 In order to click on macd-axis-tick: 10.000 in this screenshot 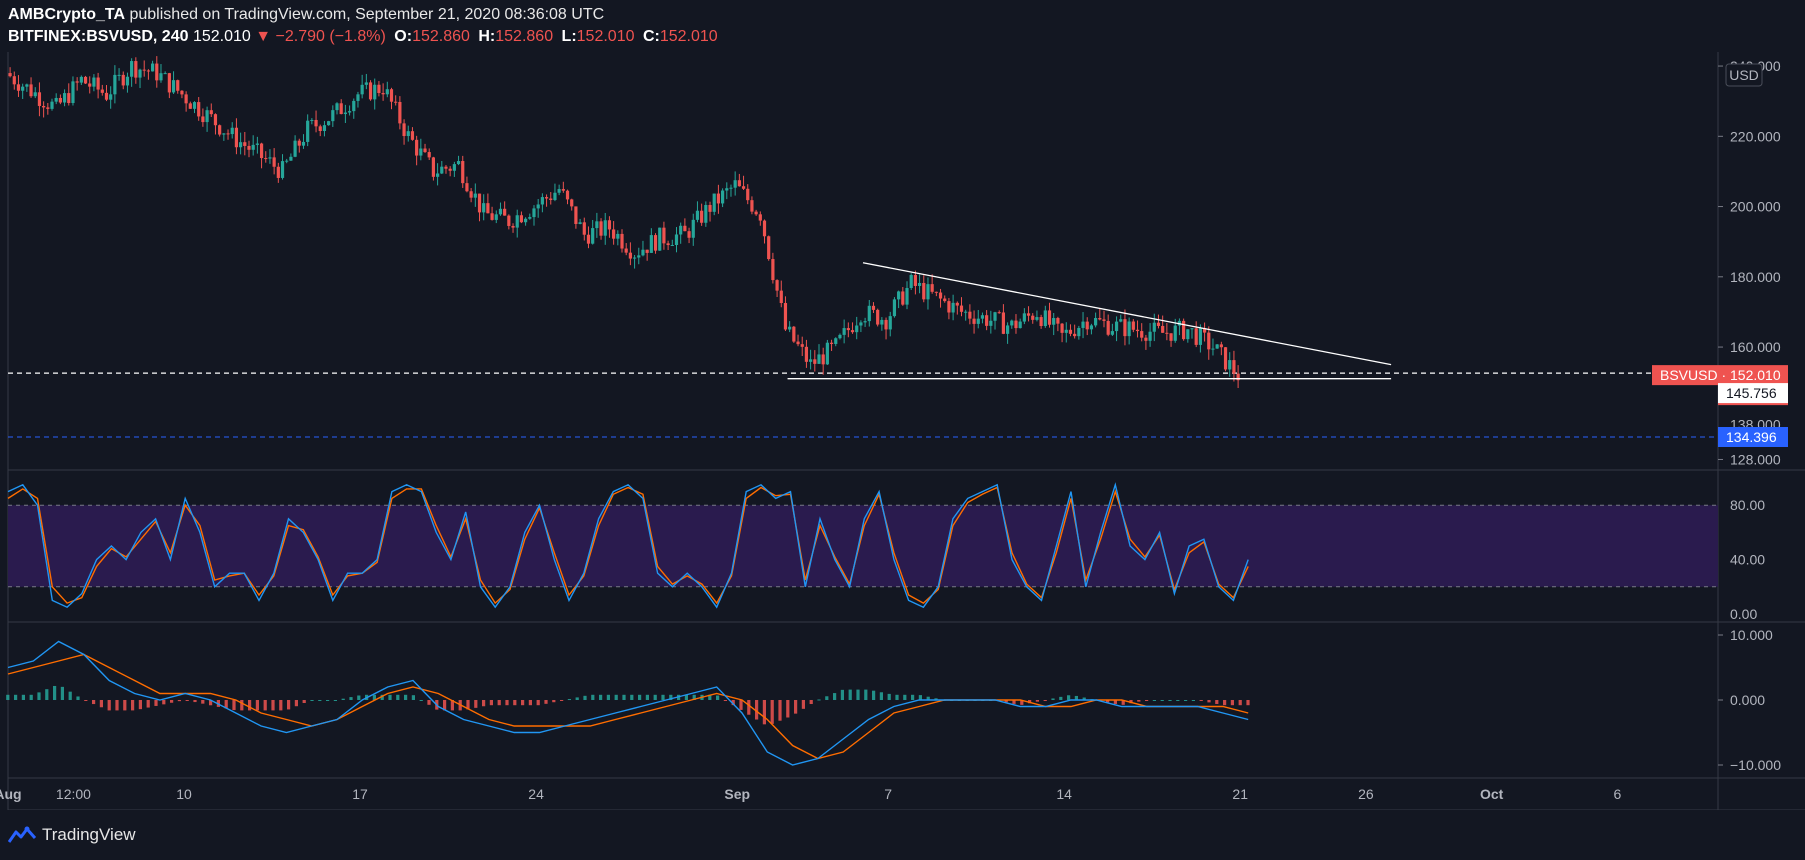, I will do `click(1751, 635)`.